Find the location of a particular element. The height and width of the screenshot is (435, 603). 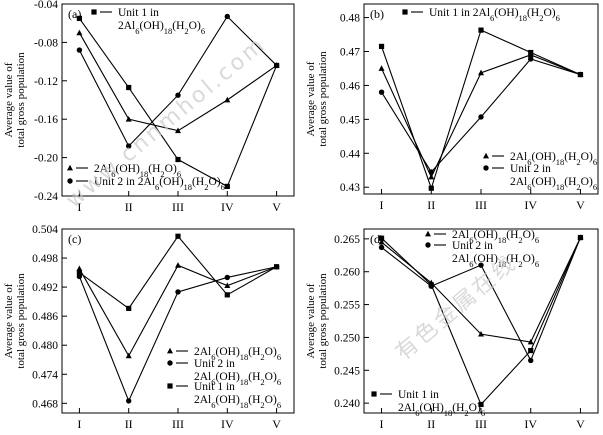

y-tick-label: 0.468 is located at coordinates (45, 404).